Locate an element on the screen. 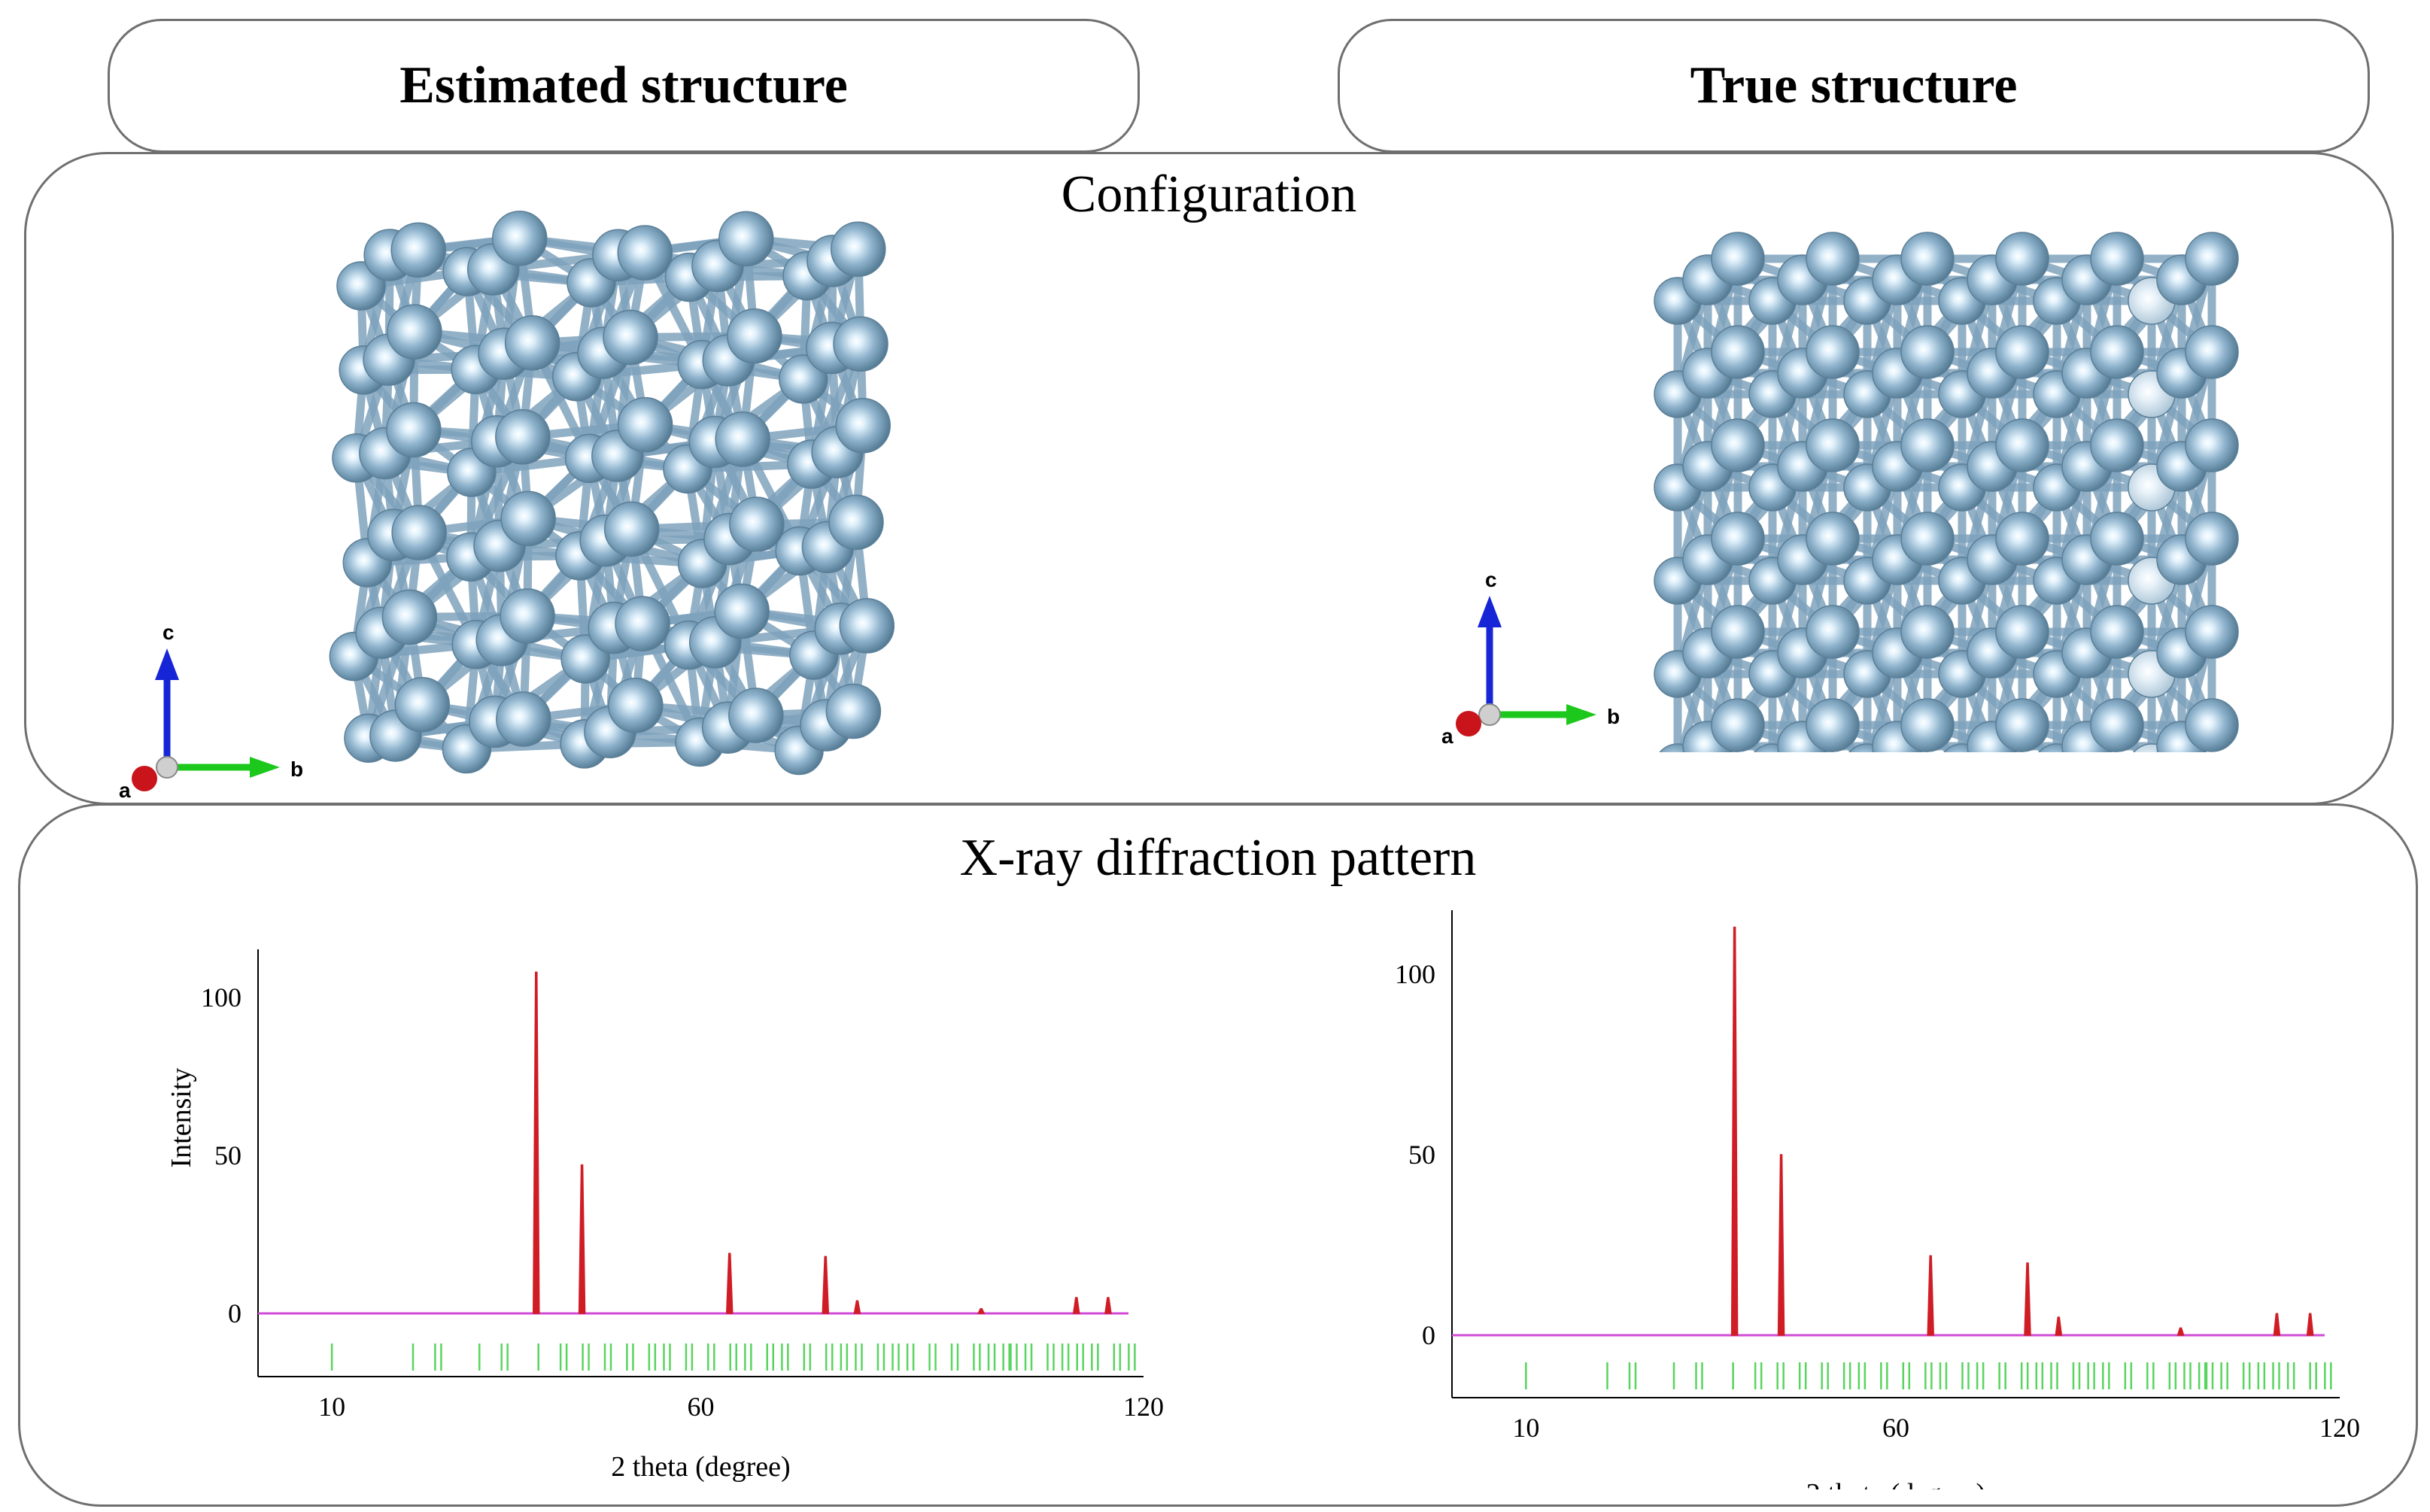 Image resolution: width=2430 pixels, height=1512 pixels. xrd-title: X-ray diffraction pattern is located at coordinates (1218, 858).